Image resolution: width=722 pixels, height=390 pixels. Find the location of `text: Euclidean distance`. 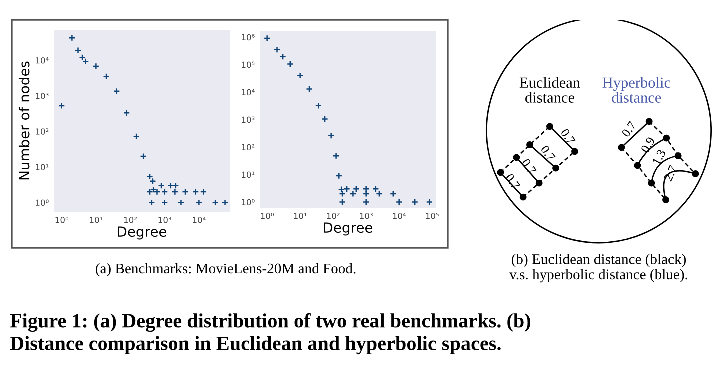

text: Euclidean distance is located at coordinates (550, 90).